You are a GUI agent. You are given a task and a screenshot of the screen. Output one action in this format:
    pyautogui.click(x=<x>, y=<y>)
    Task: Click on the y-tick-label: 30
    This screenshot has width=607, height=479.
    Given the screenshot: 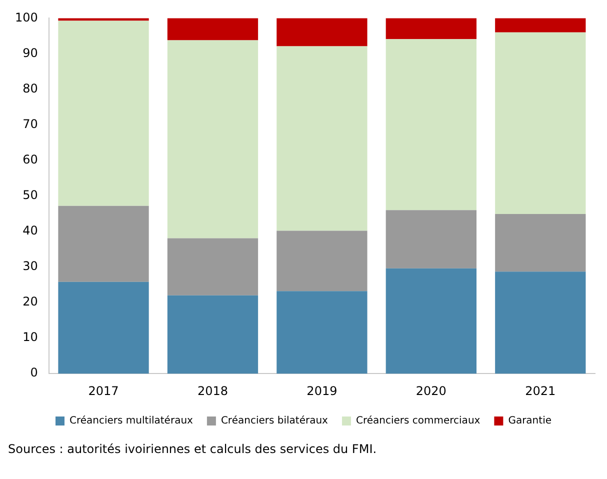 What is the action you would take?
    pyautogui.click(x=30, y=266)
    